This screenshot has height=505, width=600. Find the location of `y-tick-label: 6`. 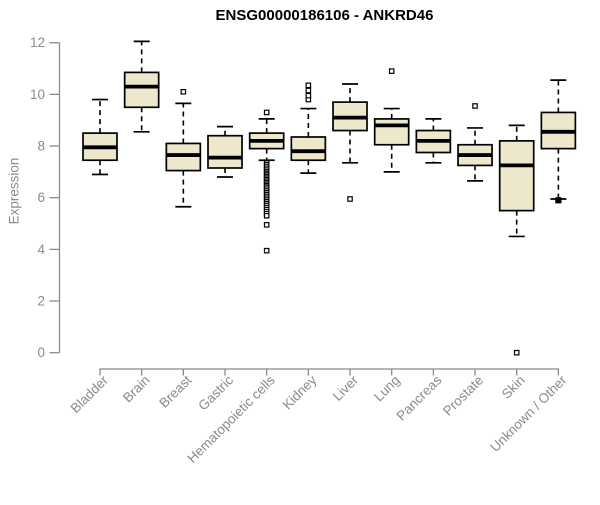

y-tick-label: 6 is located at coordinates (41, 197).